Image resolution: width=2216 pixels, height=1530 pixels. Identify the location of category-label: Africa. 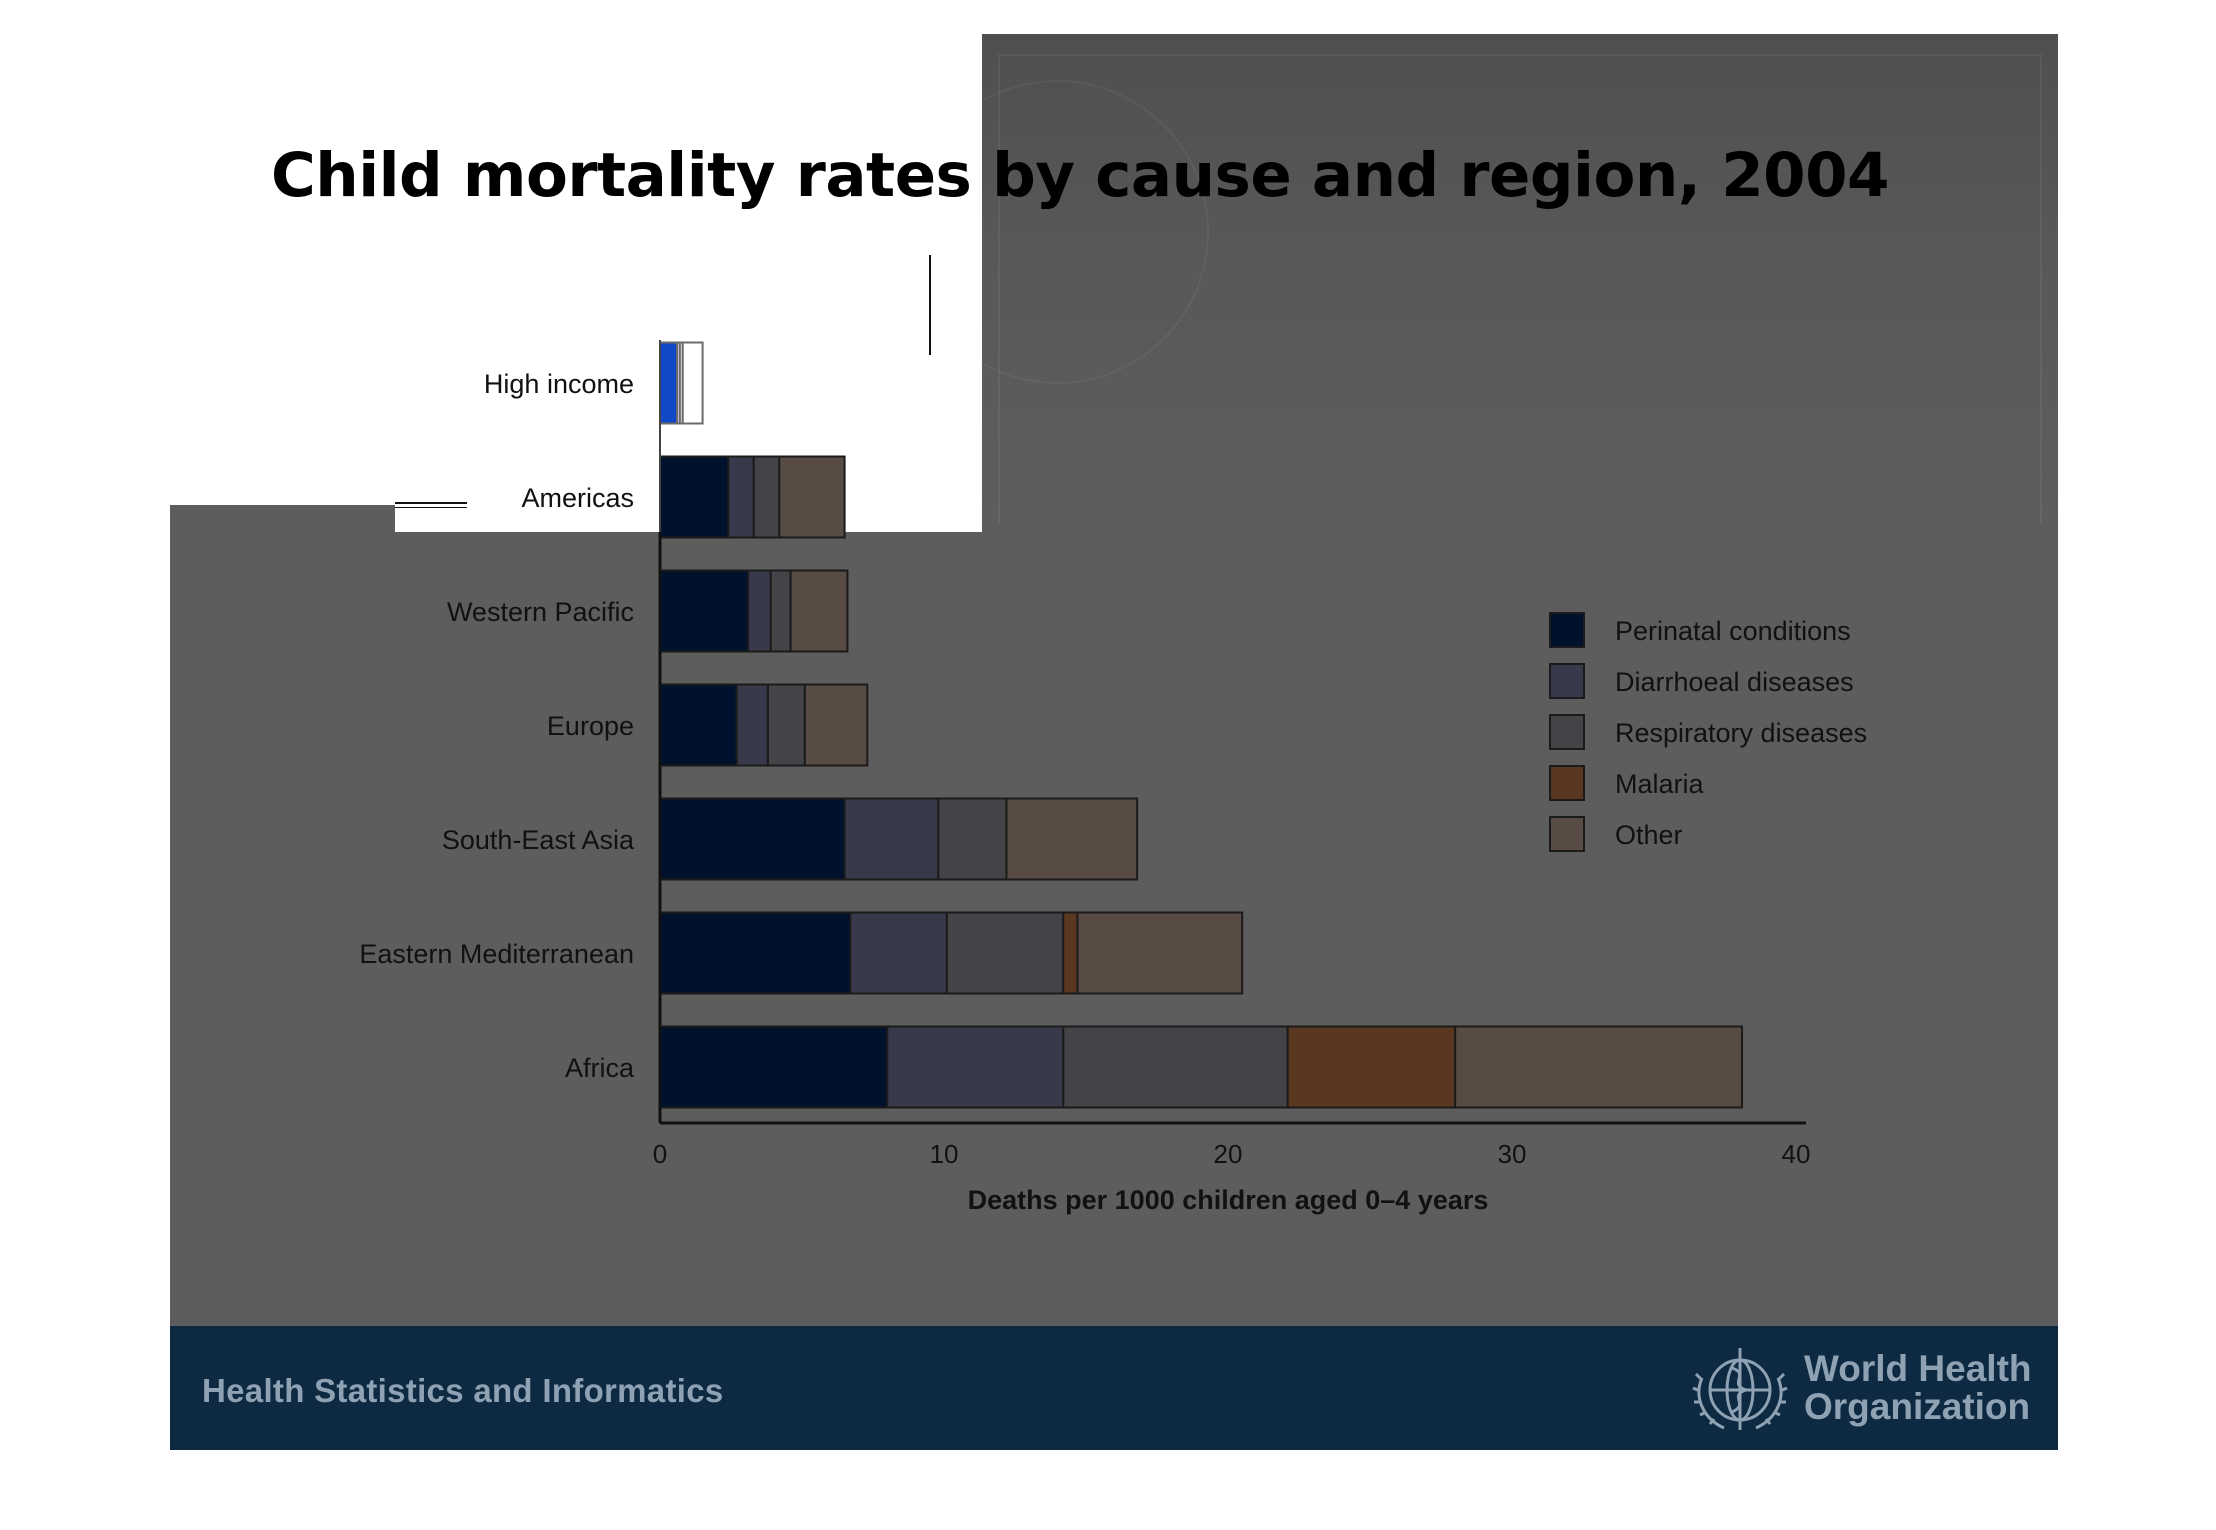
(600, 1068).